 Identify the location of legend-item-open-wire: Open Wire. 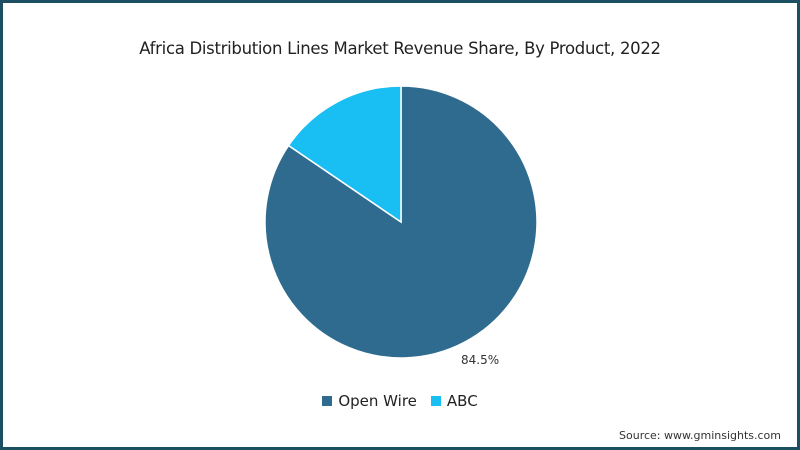
(369, 401).